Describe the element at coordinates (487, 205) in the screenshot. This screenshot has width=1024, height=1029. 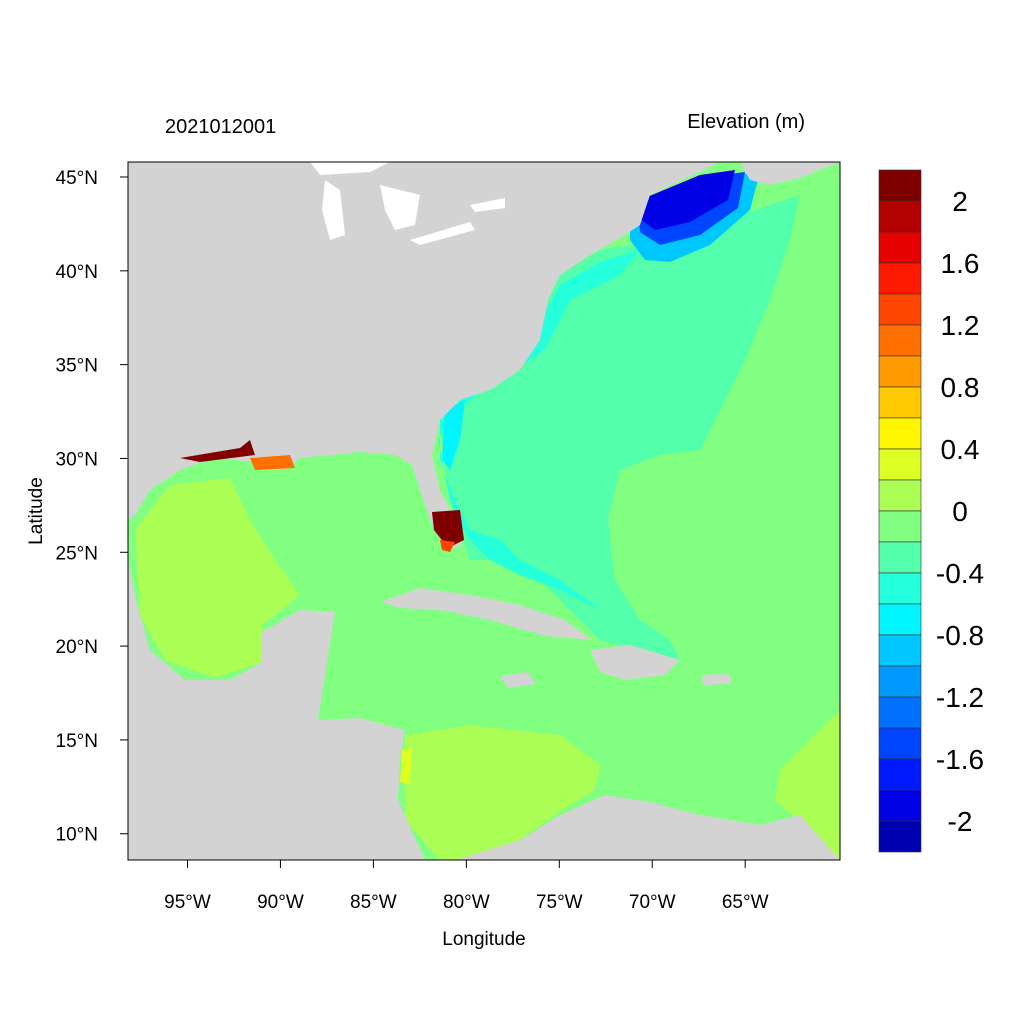
I see `lake-ontario` at that location.